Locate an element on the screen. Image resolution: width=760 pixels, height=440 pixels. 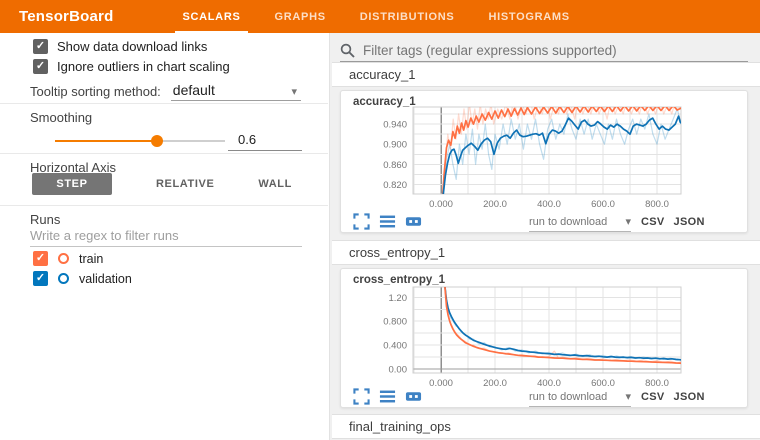
tag-filter-row is located at coordinates (544, 51).